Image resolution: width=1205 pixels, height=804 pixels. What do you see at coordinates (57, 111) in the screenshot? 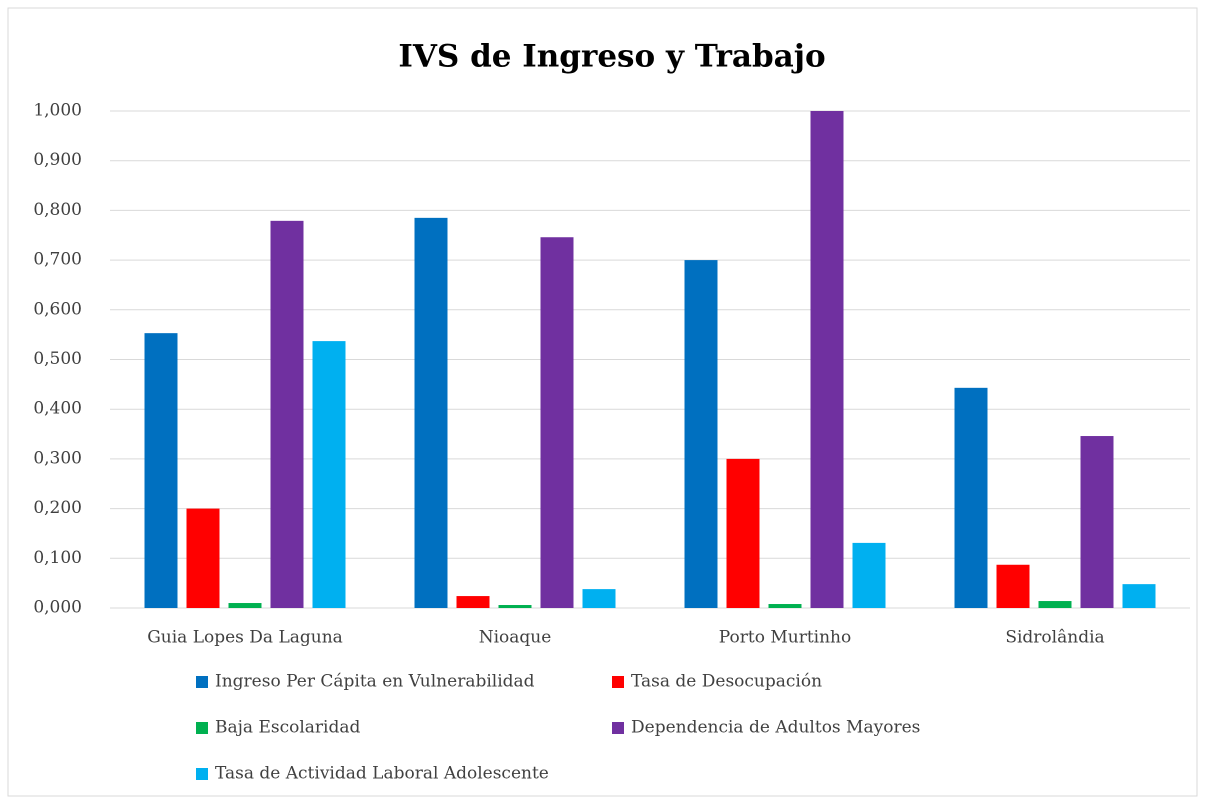
I see `y-tick-label: 1,000` at bounding box center [57, 111].